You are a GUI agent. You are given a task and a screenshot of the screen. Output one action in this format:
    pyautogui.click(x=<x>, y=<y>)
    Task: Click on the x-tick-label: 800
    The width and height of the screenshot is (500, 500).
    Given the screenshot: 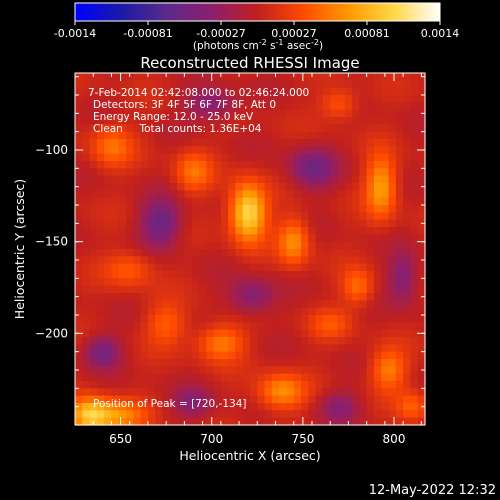 What is the action you would take?
    pyautogui.click(x=394, y=439)
    